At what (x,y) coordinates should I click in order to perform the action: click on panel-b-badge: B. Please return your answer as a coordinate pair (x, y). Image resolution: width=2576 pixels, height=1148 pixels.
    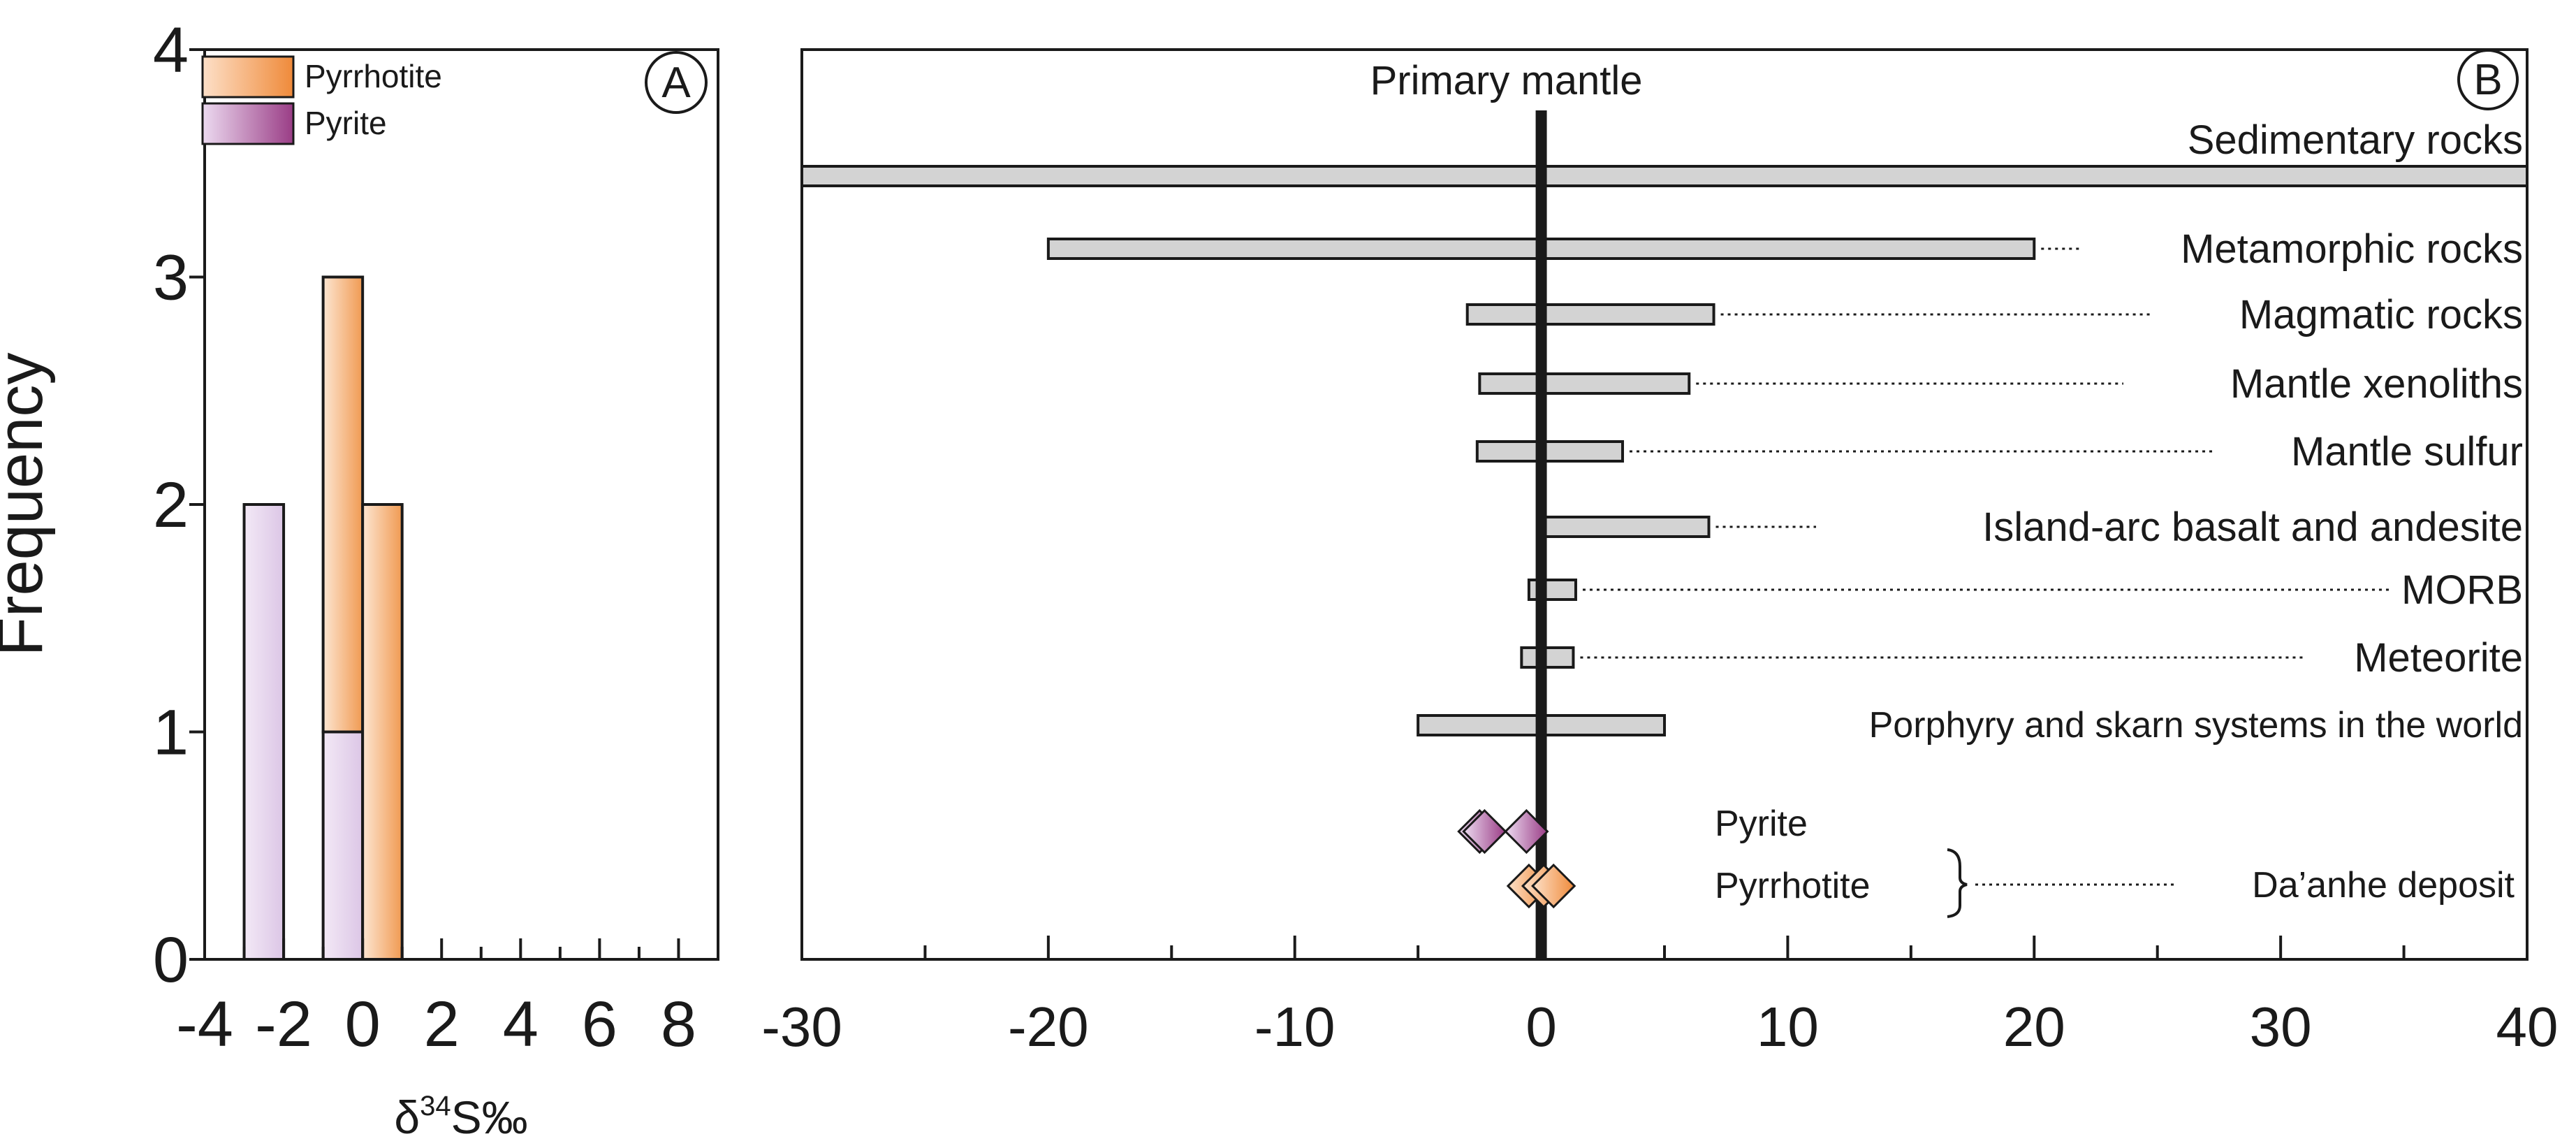
    Looking at the image, I should click on (2488, 79).